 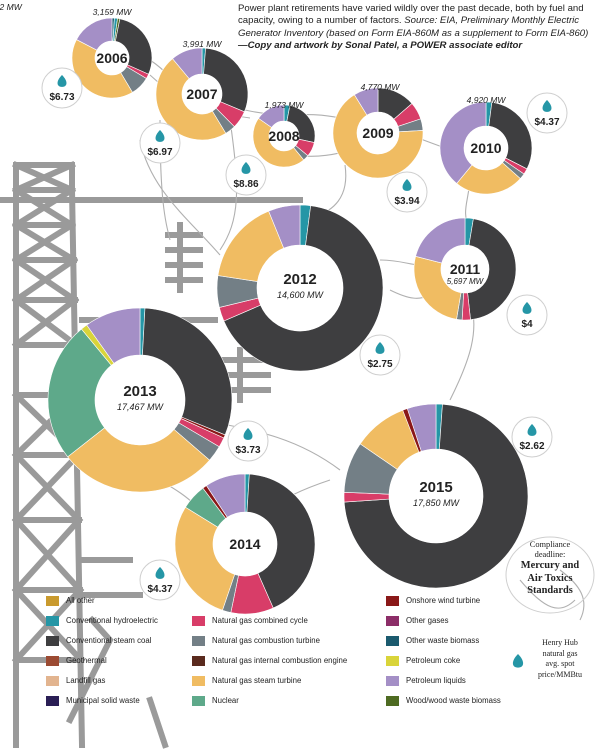 What do you see at coordinates (112, 620) in the screenshot?
I see `legend-label: Conventional hydroelectric` at bounding box center [112, 620].